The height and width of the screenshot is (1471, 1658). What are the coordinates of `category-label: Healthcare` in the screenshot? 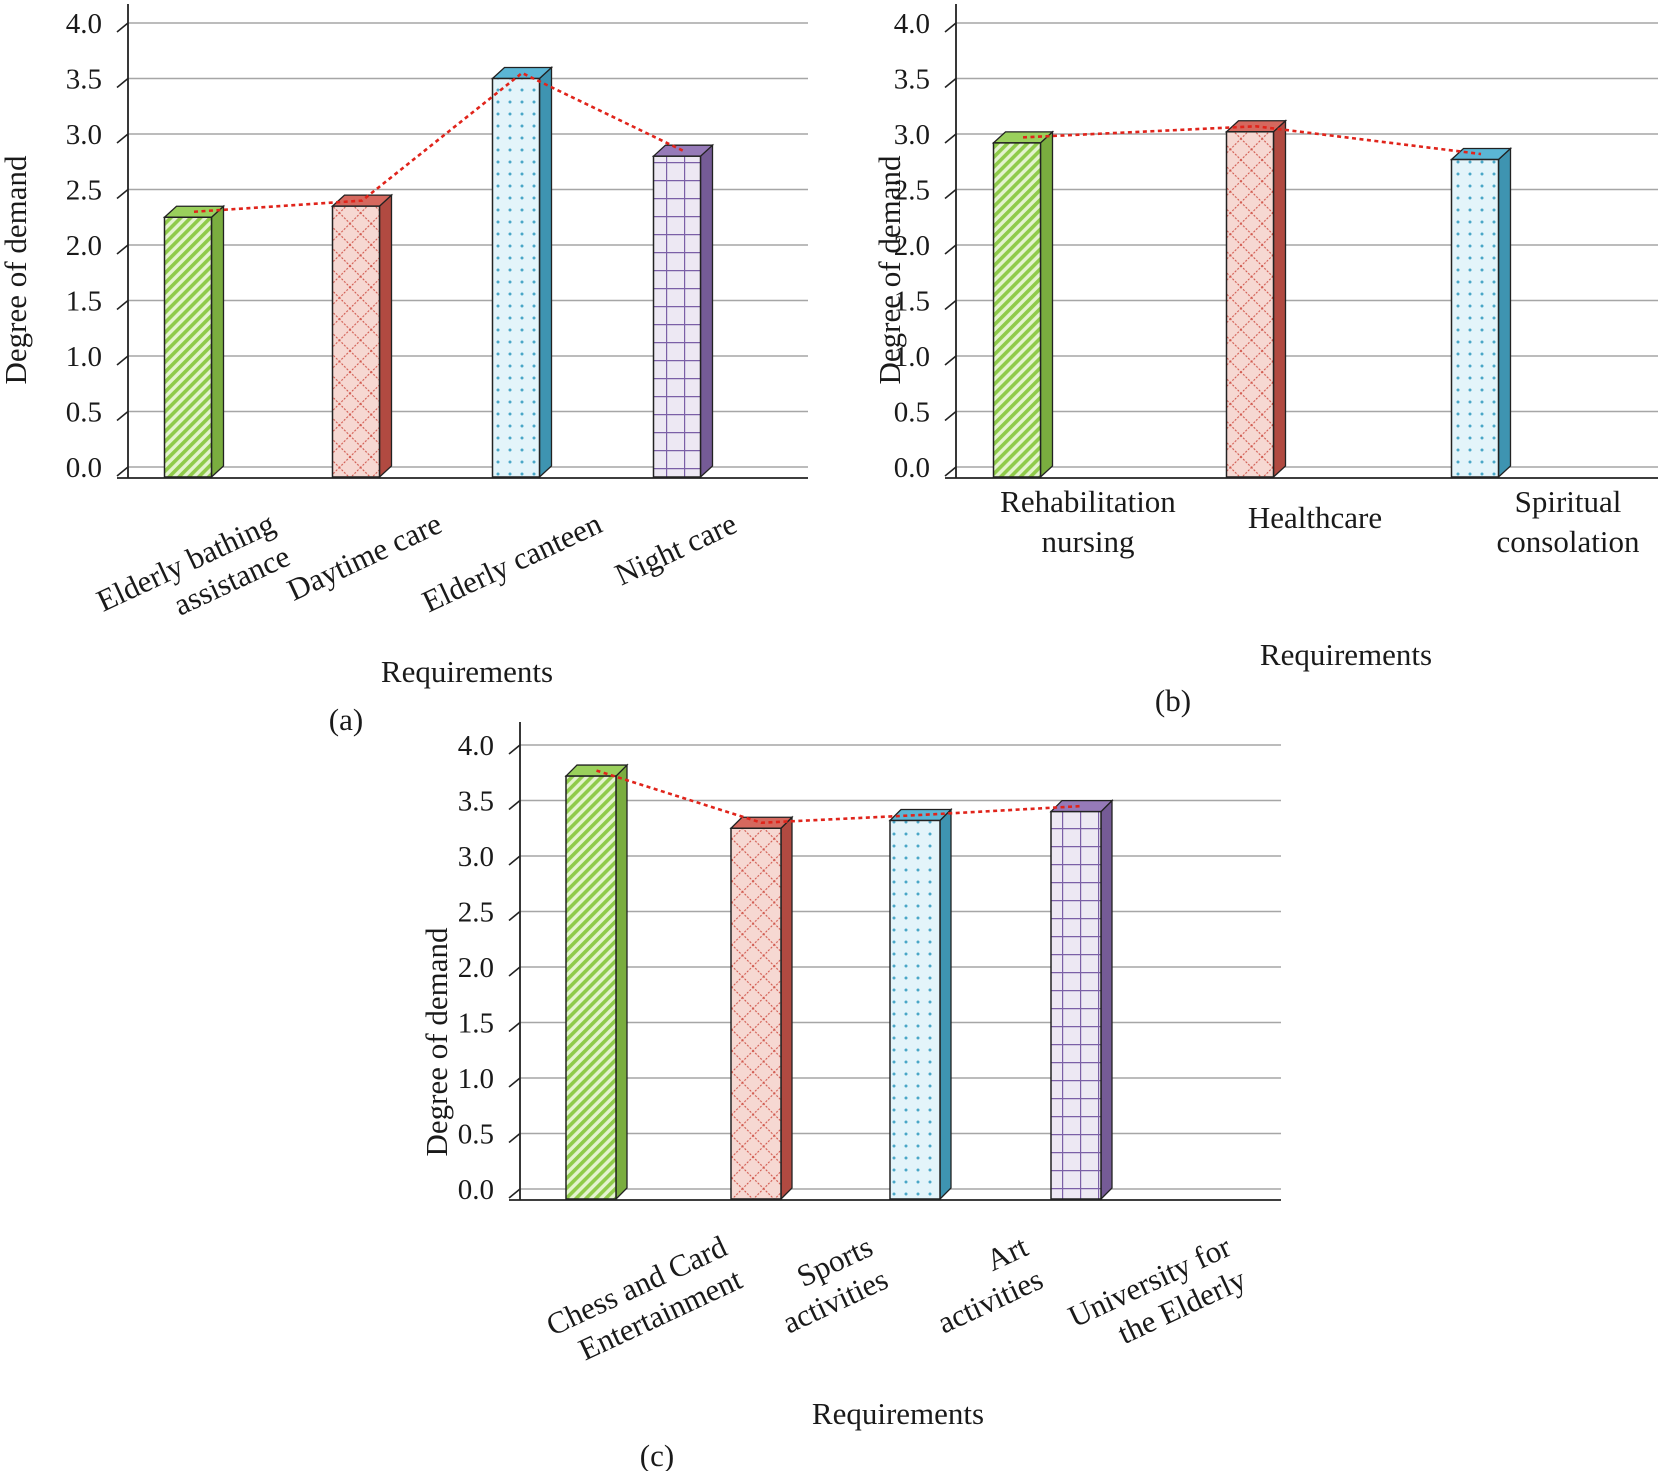 It's located at (1315, 517).